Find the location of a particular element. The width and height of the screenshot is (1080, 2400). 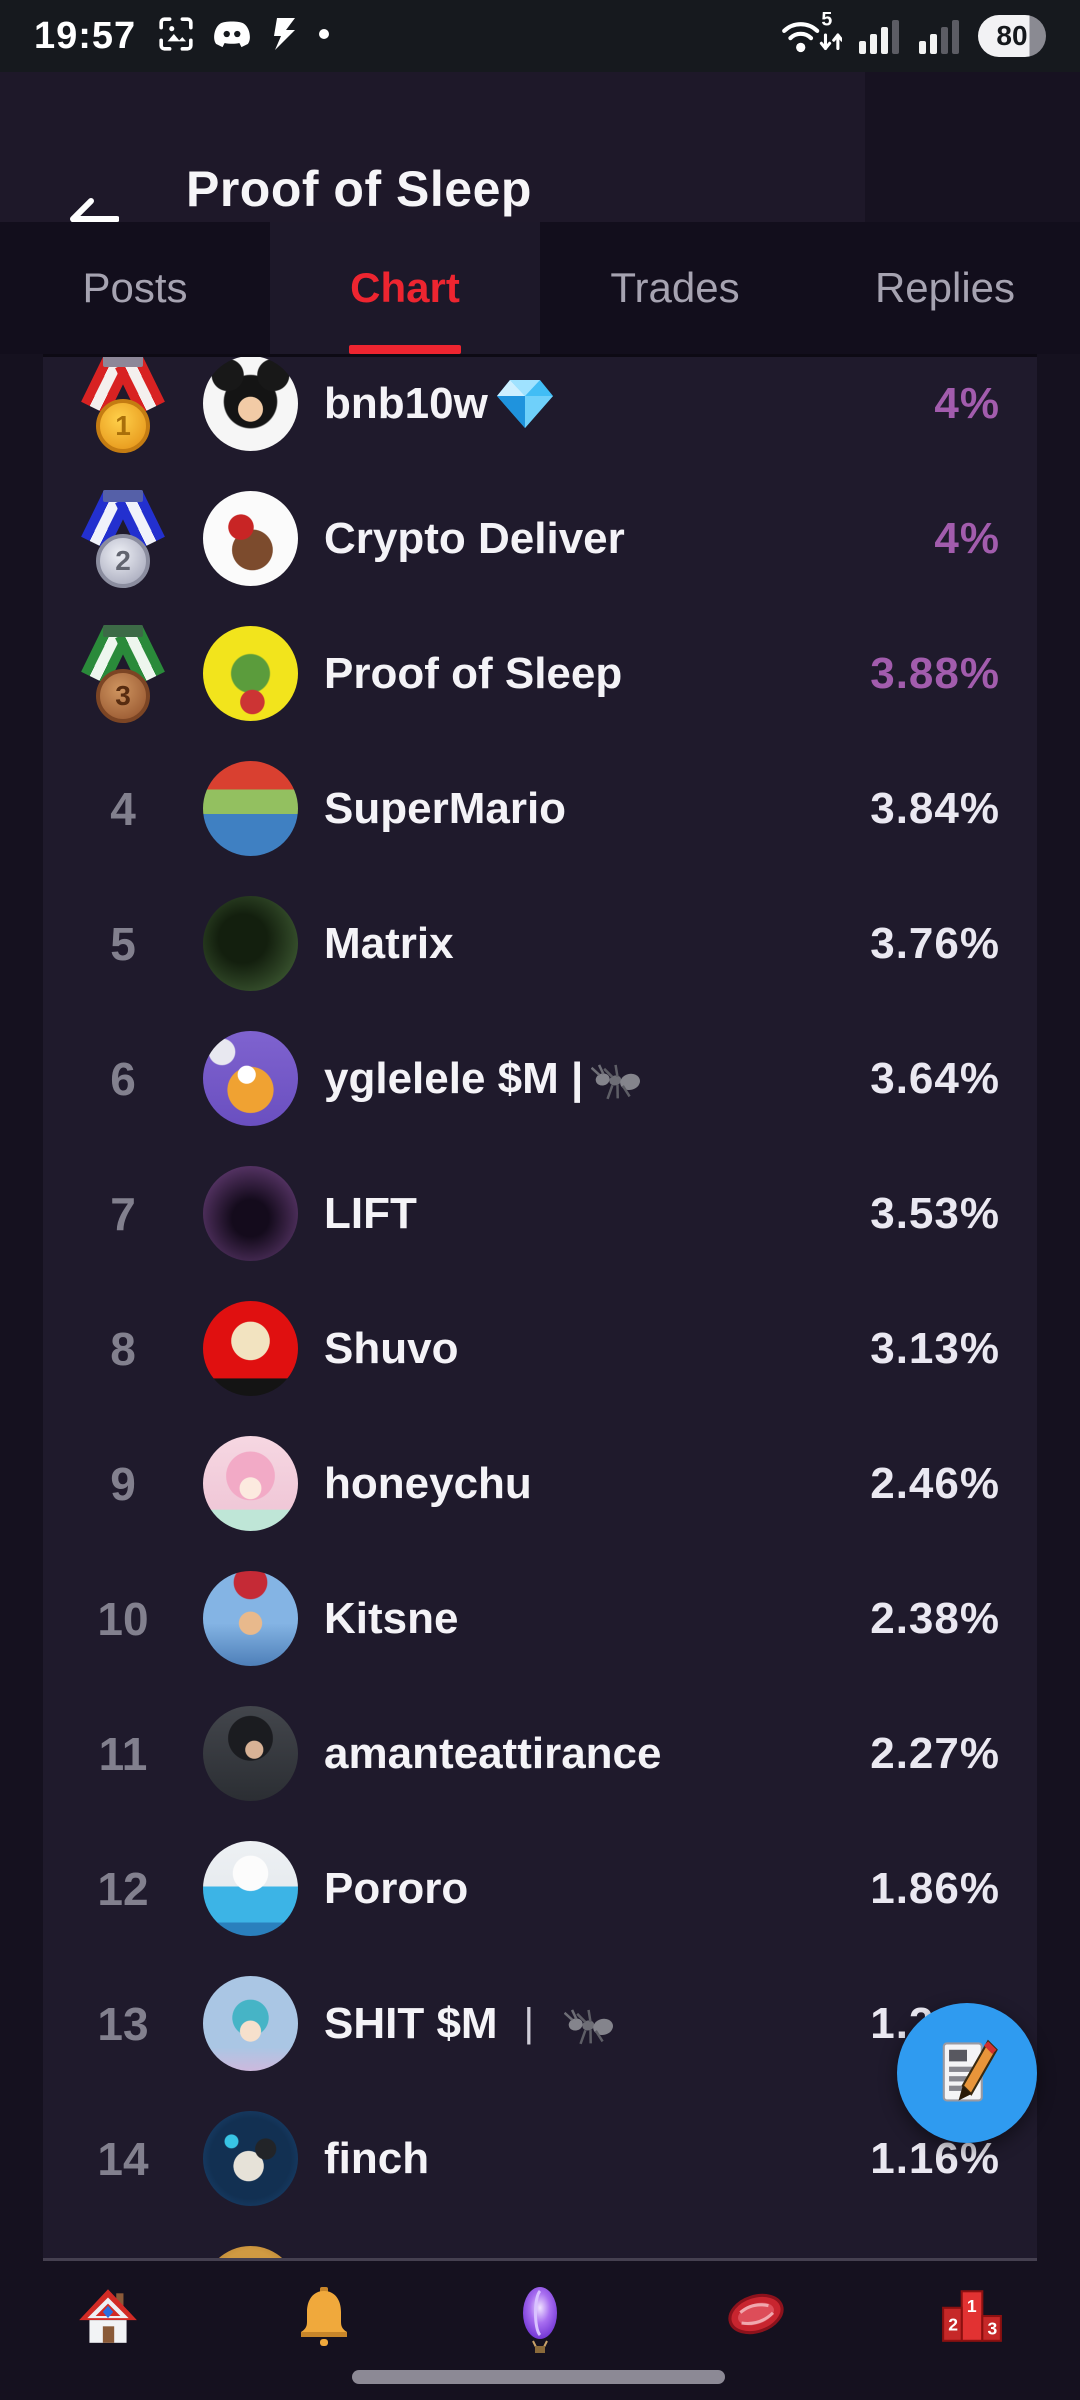

token-name: Matrix is located at coordinates (389, 943).